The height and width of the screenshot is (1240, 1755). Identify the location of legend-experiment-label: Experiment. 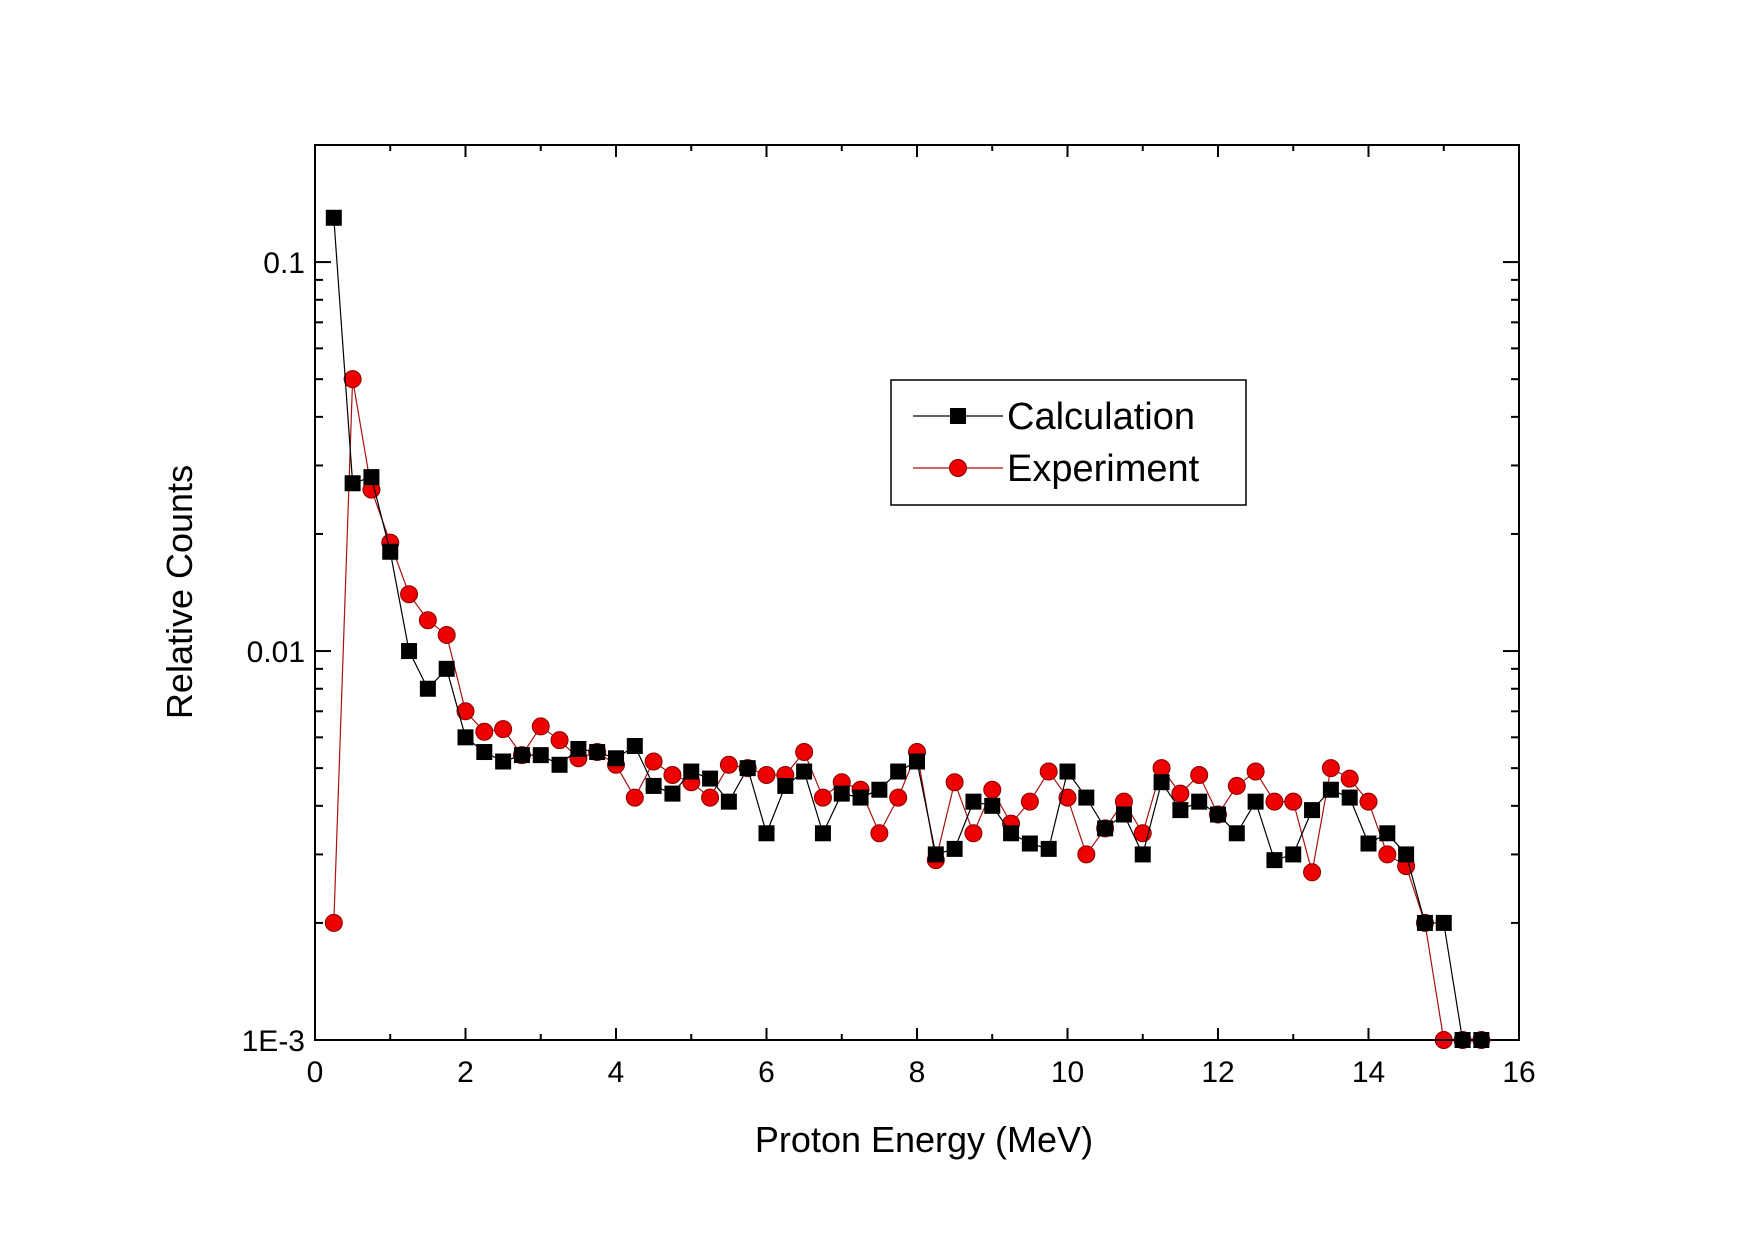
(1103, 469).